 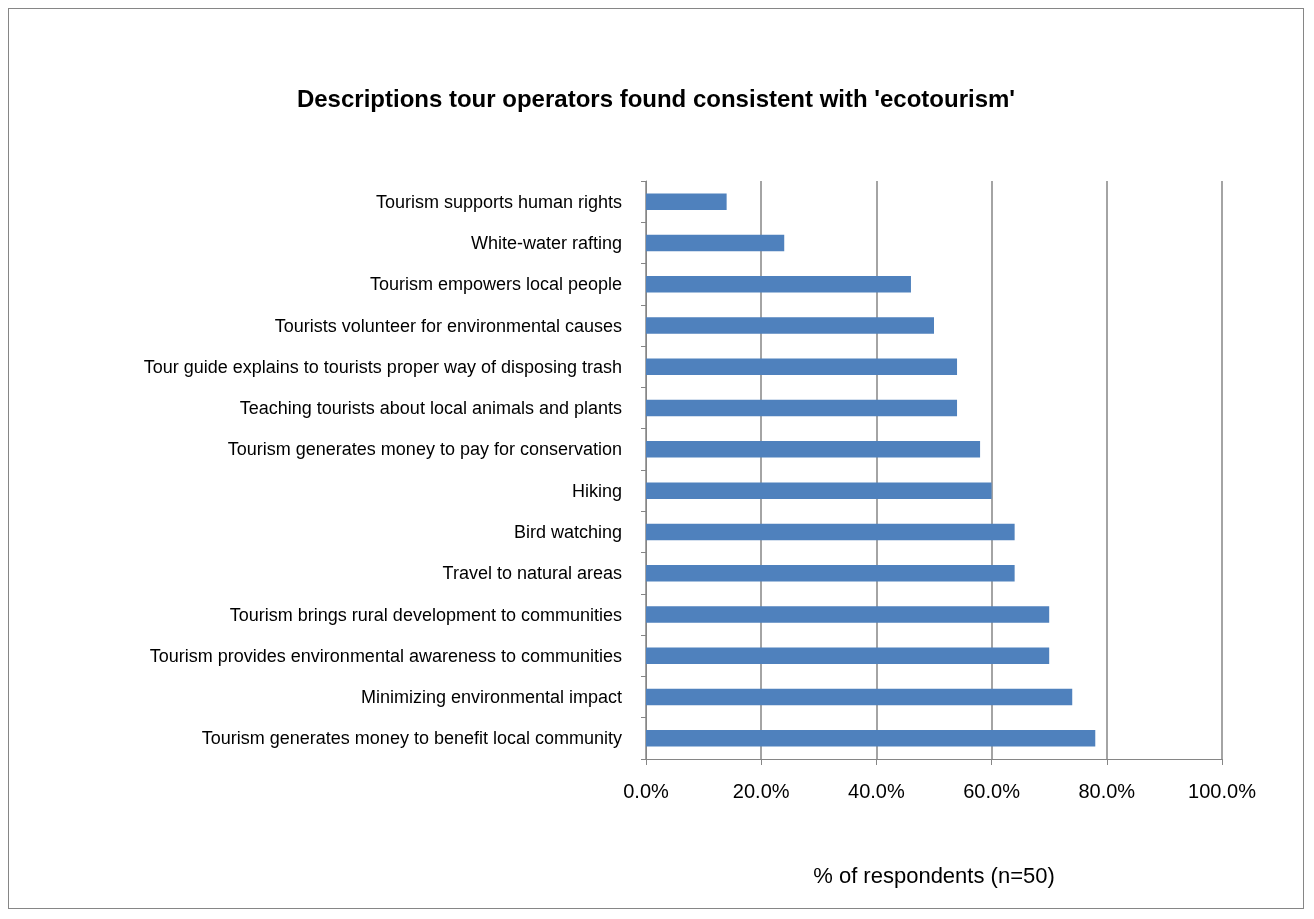 What do you see at coordinates (430, 408) in the screenshot?
I see `y-tick-label: Teaching tourists about local animals and plants` at bounding box center [430, 408].